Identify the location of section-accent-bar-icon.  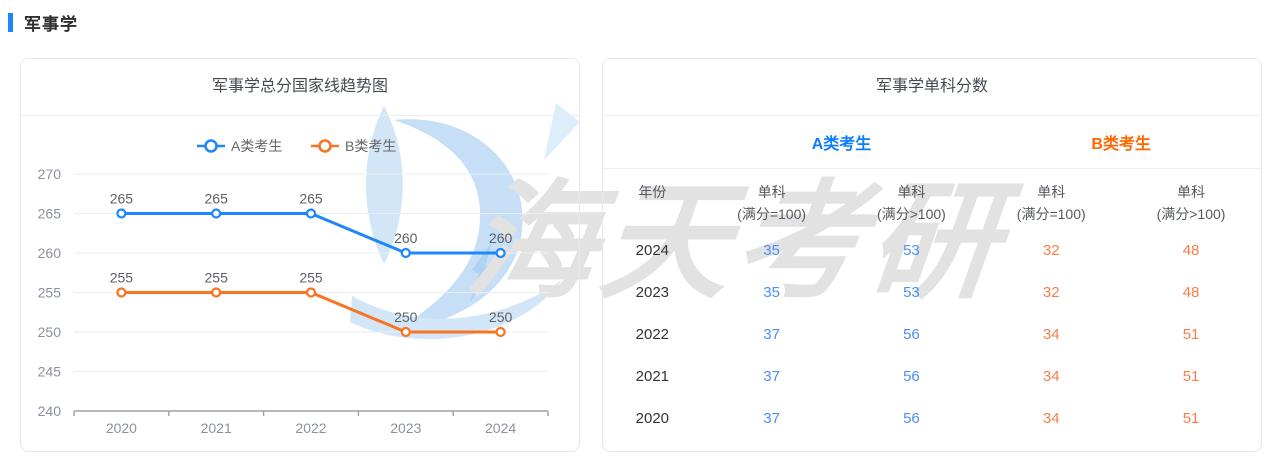
(10, 22).